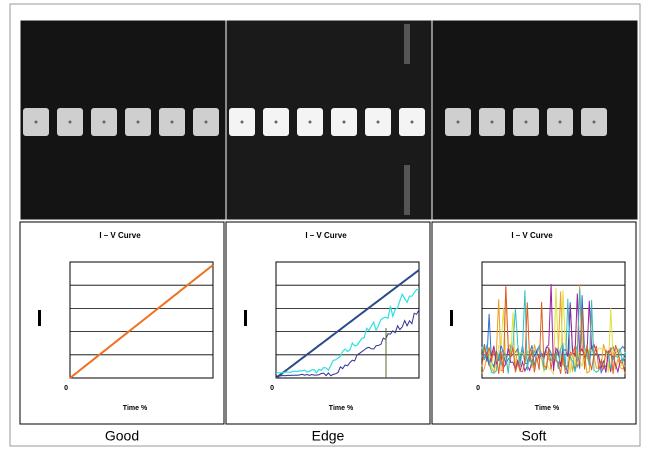  I want to click on caption: Soft, so click(534, 436).